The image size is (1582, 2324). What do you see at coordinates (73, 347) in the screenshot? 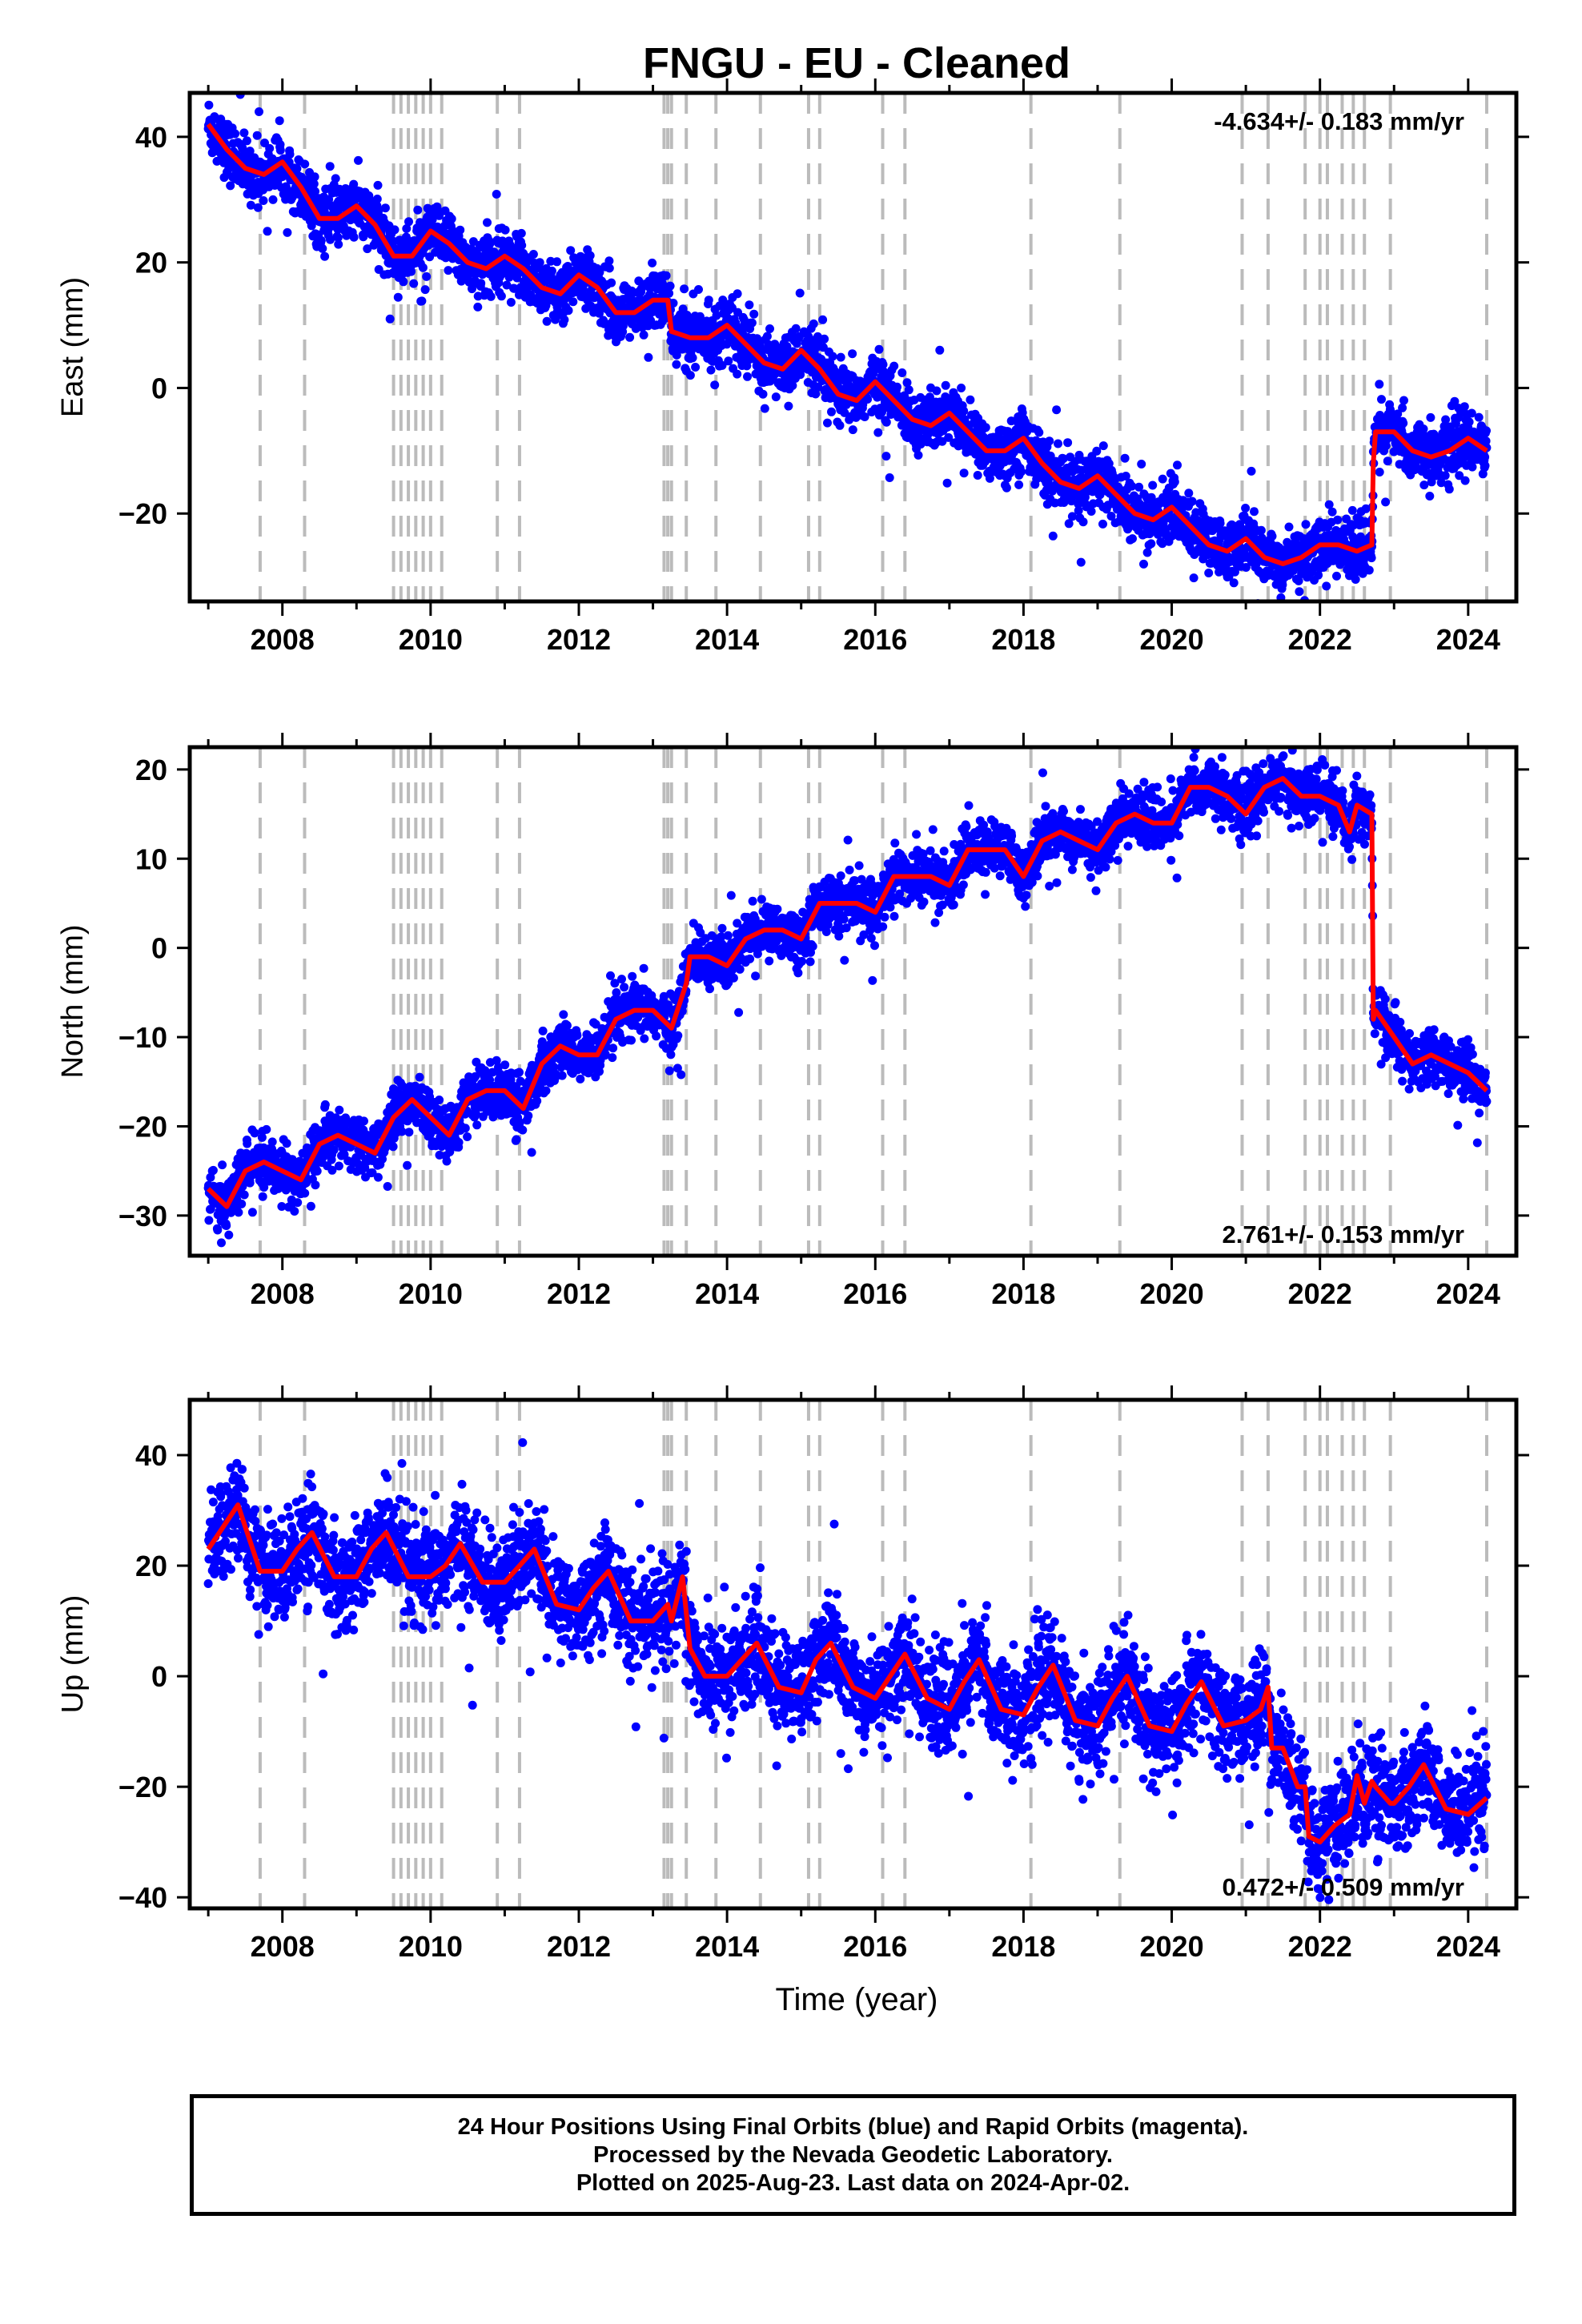
I see `y-axis-label-east: East (mm)` at bounding box center [73, 347].